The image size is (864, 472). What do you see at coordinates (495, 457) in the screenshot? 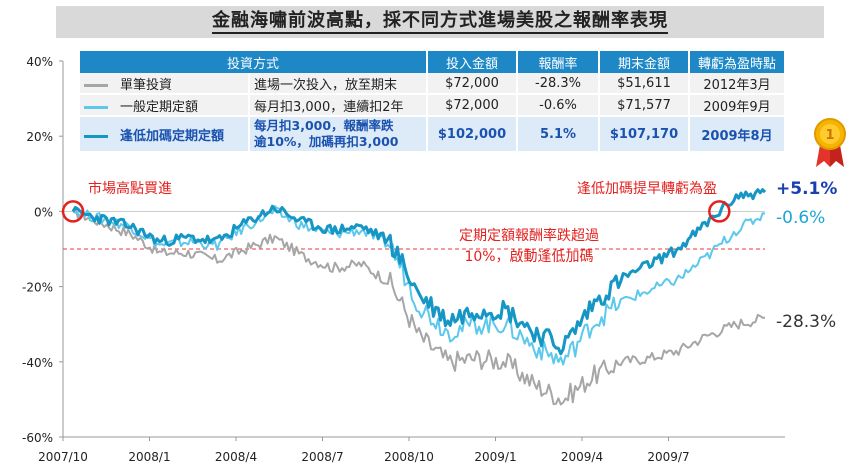
I see `x-tick-label: 2009/1` at bounding box center [495, 457].